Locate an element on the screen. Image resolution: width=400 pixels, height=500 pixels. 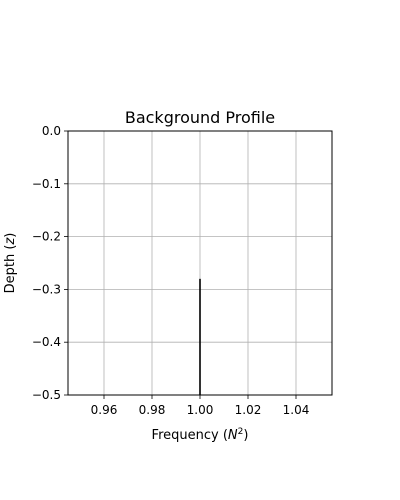
y-axis-label: Depth (z) is located at coordinates (10, 263).